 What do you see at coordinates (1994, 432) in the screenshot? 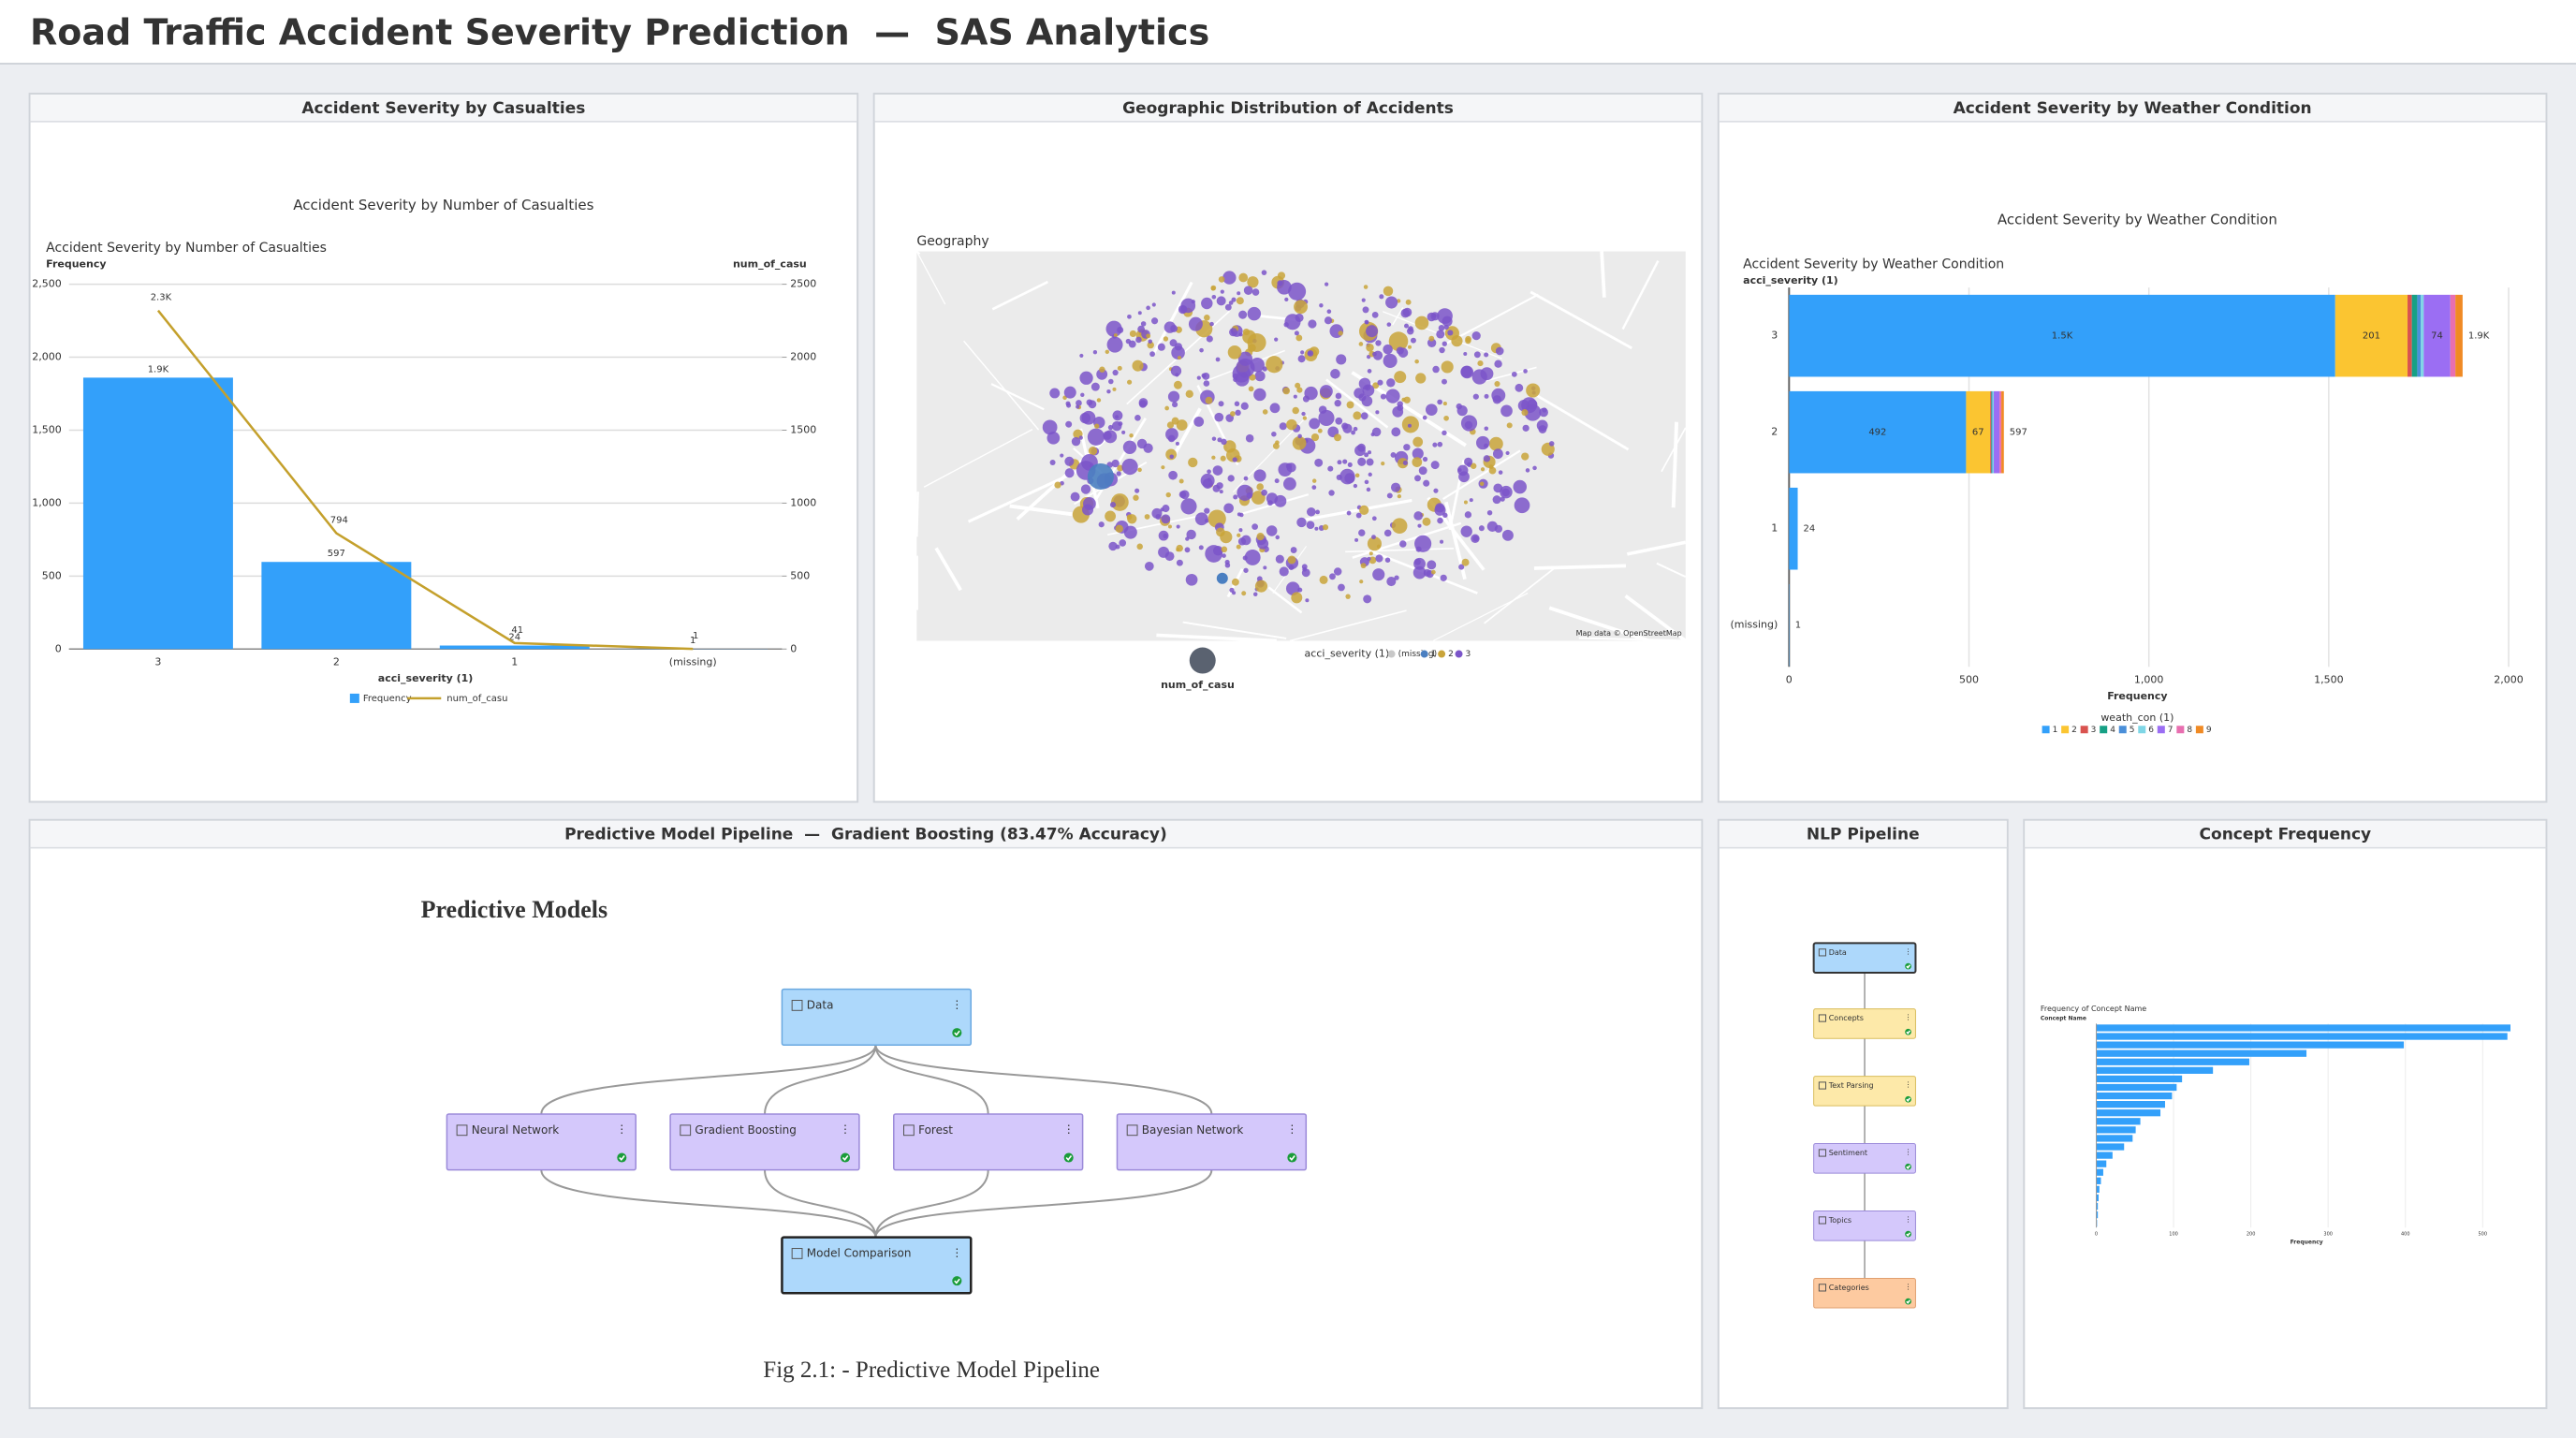
I see `bar-segment` at bounding box center [1994, 432].